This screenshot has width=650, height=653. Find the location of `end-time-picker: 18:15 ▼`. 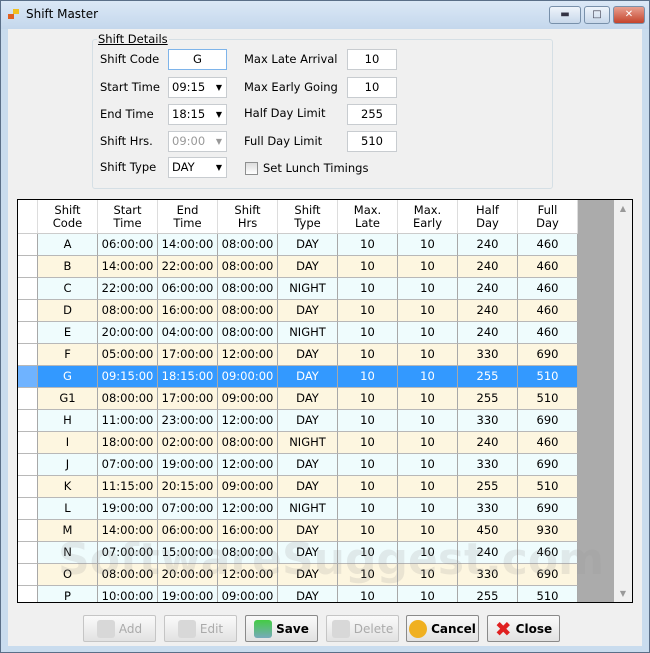

end-time-picker: 18:15 ▼ is located at coordinates (197, 114).